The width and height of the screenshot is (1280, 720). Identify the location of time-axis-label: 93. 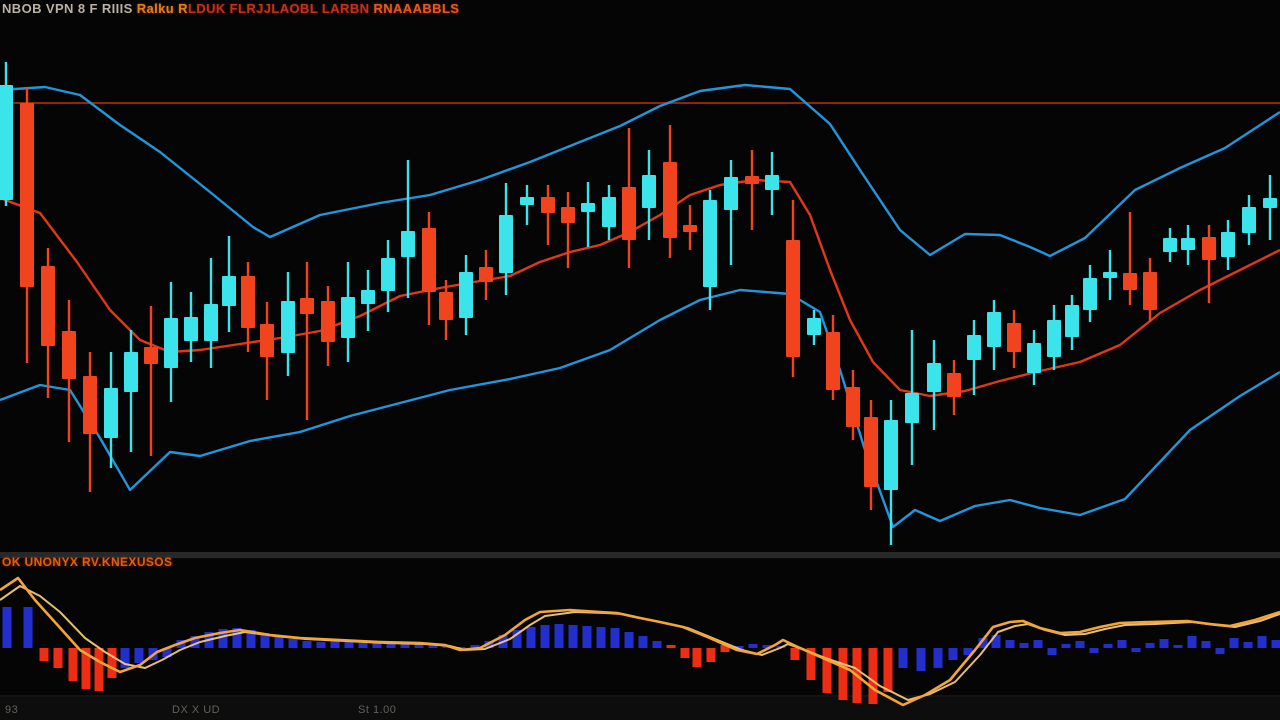
(12, 710).